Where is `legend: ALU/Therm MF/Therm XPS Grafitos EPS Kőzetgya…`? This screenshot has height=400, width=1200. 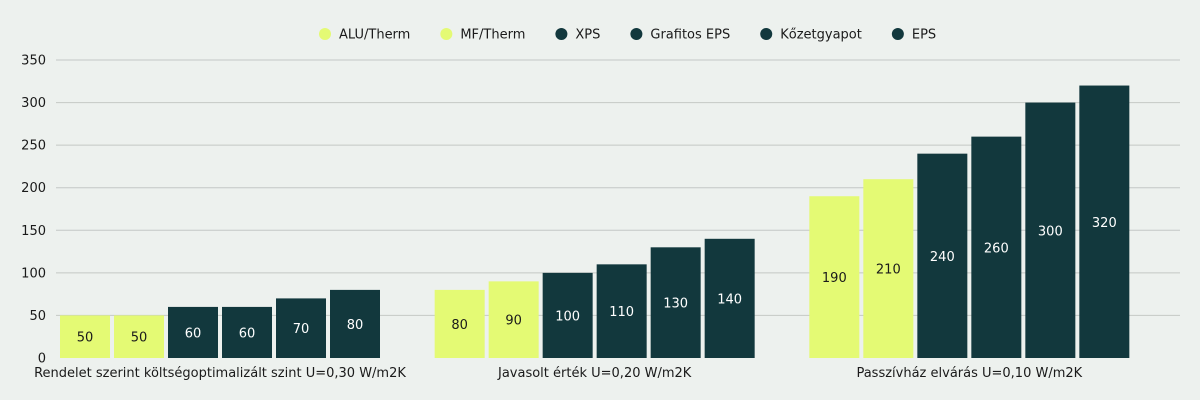
legend: ALU/Therm MF/Therm XPS Grafitos EPS Kőzetgya… is located at coordinates (627, 35).